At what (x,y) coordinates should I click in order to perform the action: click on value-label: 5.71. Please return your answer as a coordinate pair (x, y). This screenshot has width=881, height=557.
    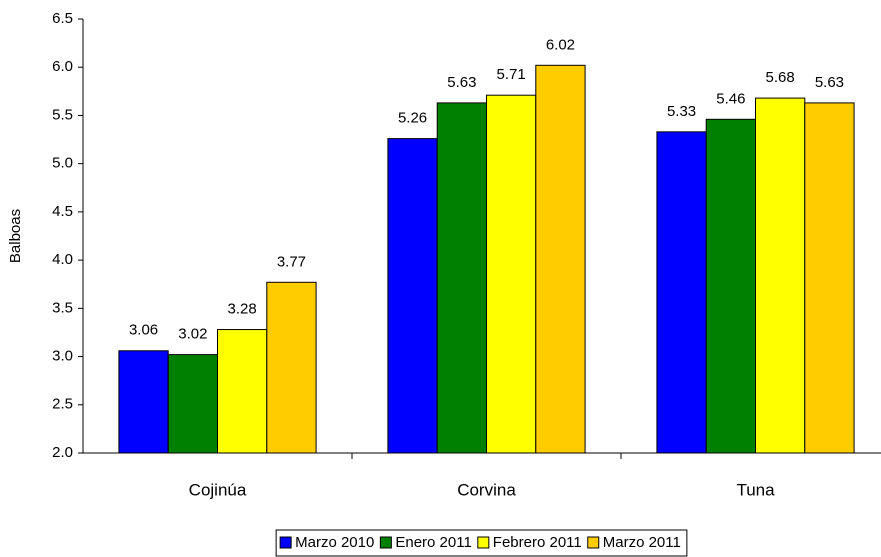
    Looking at the image, I should click on (511, 74).